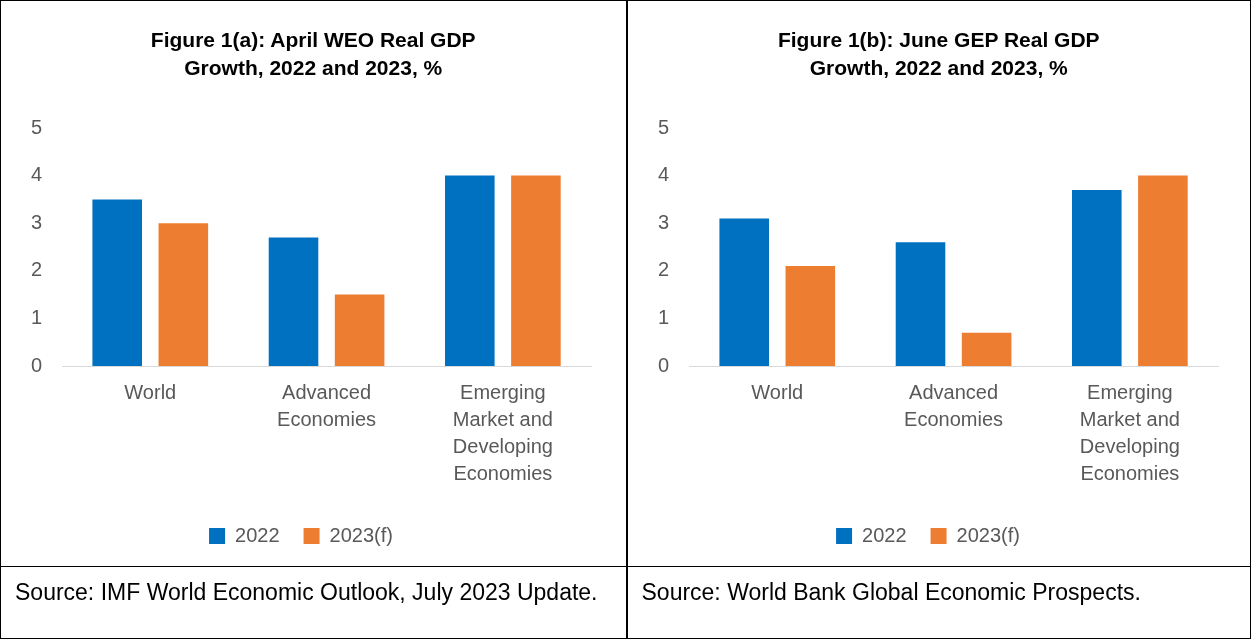 This screenshot has width=1251, height=639. Describe the element at coordinates (938, 602) in the screenshot. I see `source-note: Source: World Bank Global Economic Prospects.` at that location.